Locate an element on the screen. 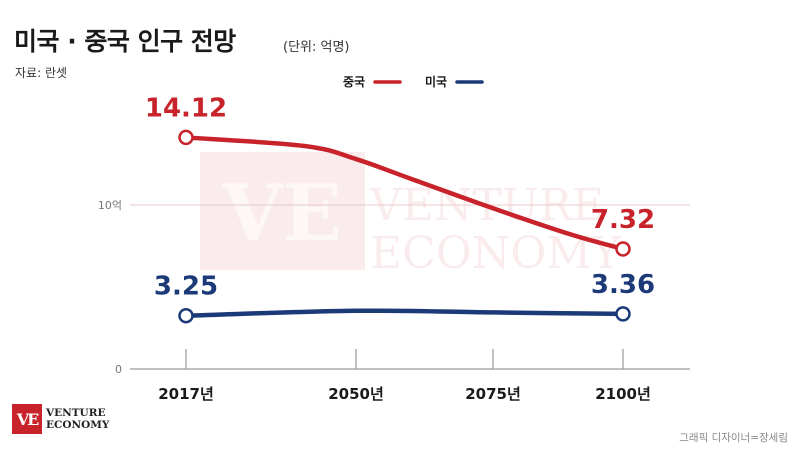  x-tick-label: 2100년 is located at coordinates (623, 394).